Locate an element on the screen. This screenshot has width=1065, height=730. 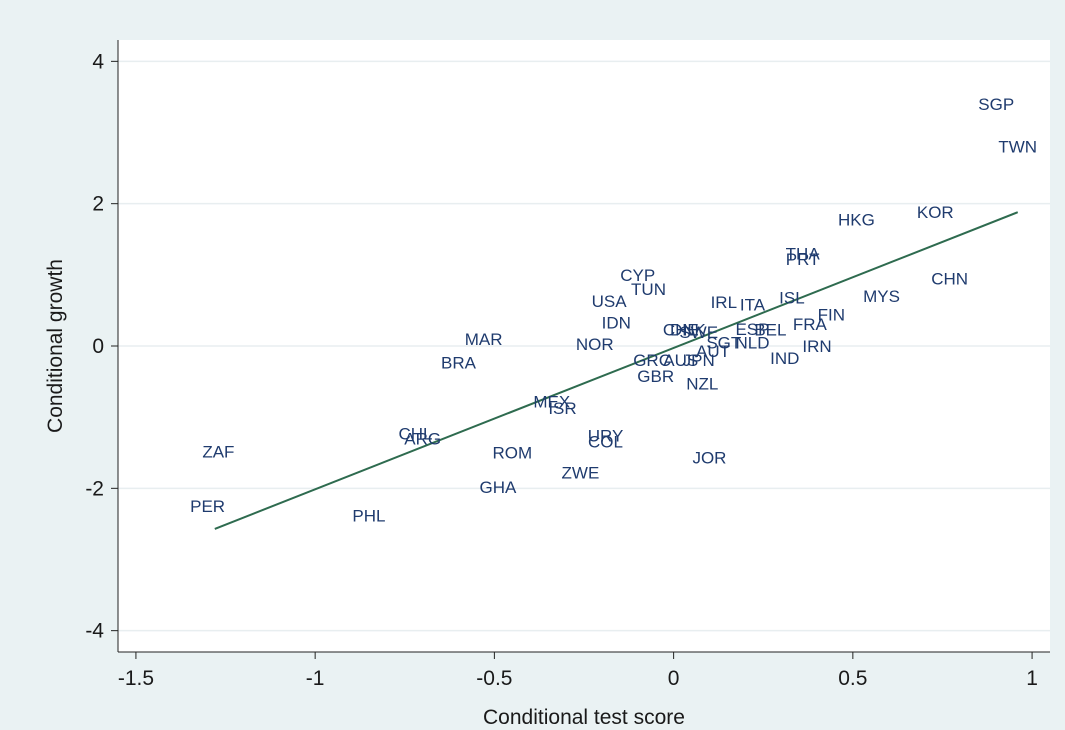
point-label-prt: PRT is located at coordinates (803, 259).